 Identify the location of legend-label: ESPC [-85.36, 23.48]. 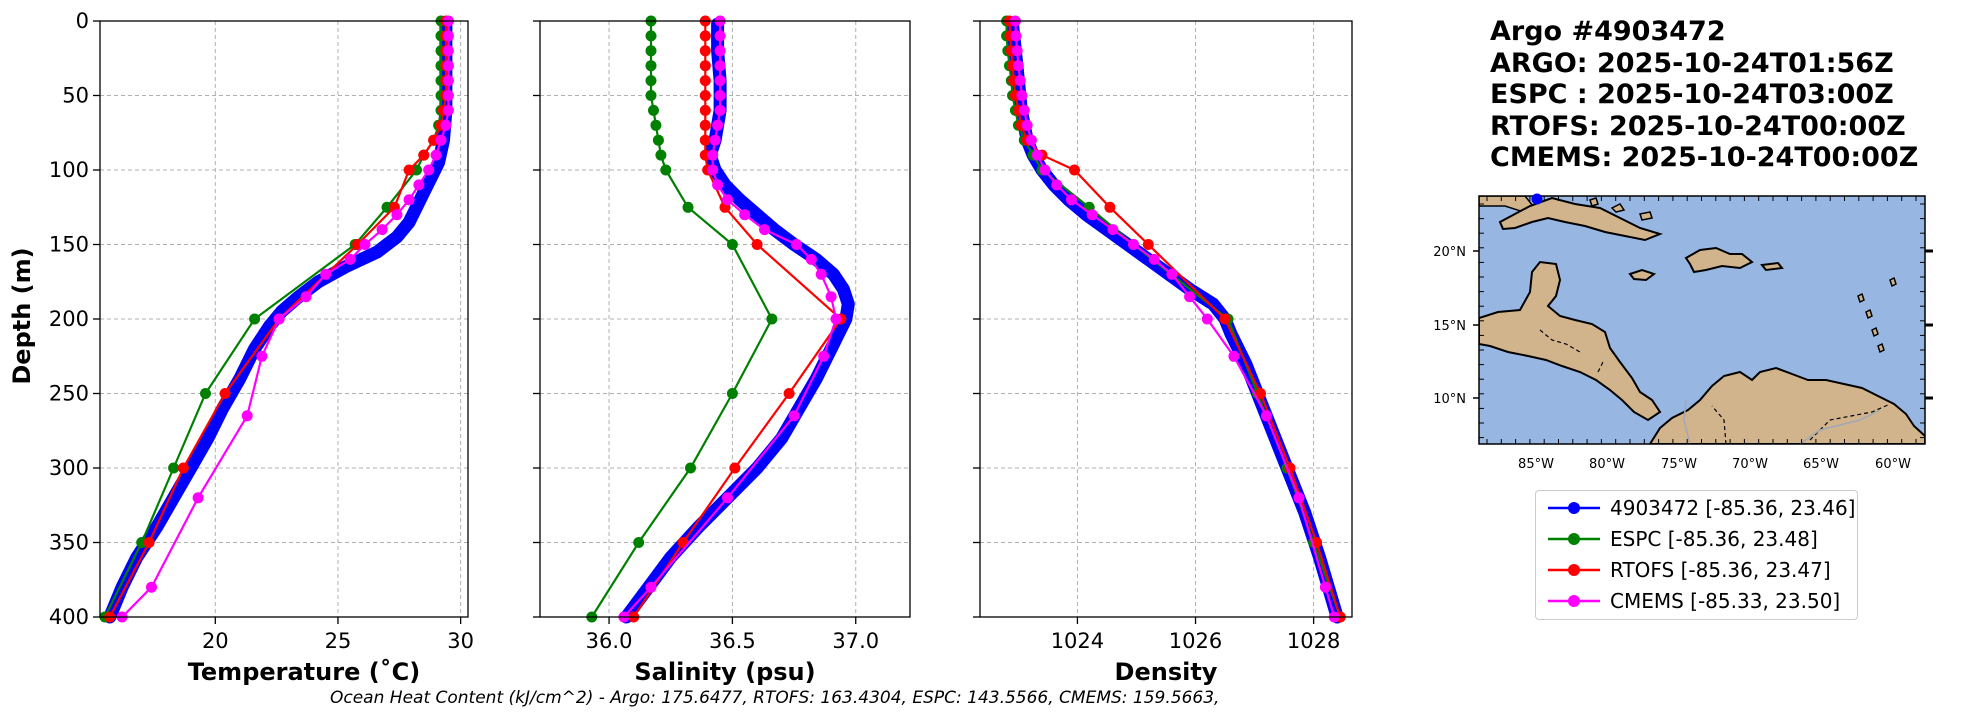
(1714, 539).